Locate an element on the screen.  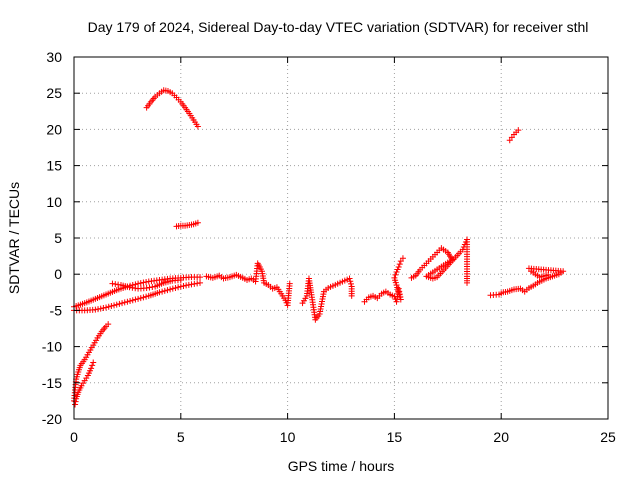
x-tick-label: 25 is located at coordinates (608, 437).